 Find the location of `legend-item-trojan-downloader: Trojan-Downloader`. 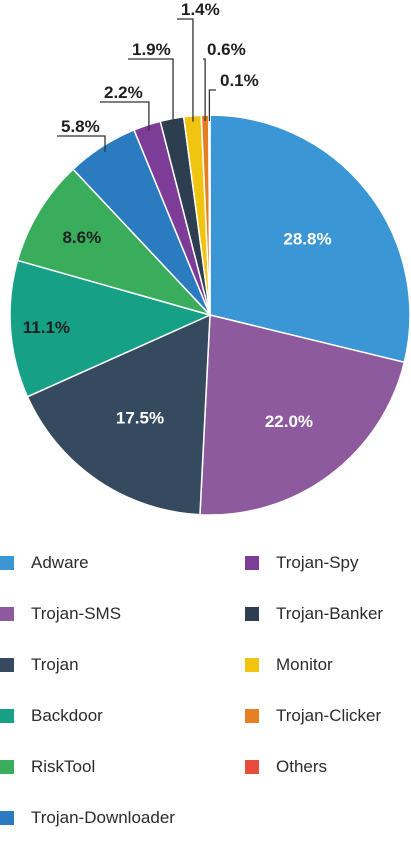

legend-item-trojan-downloader: Trojan-Downloader is located at coordinates (87, 818).